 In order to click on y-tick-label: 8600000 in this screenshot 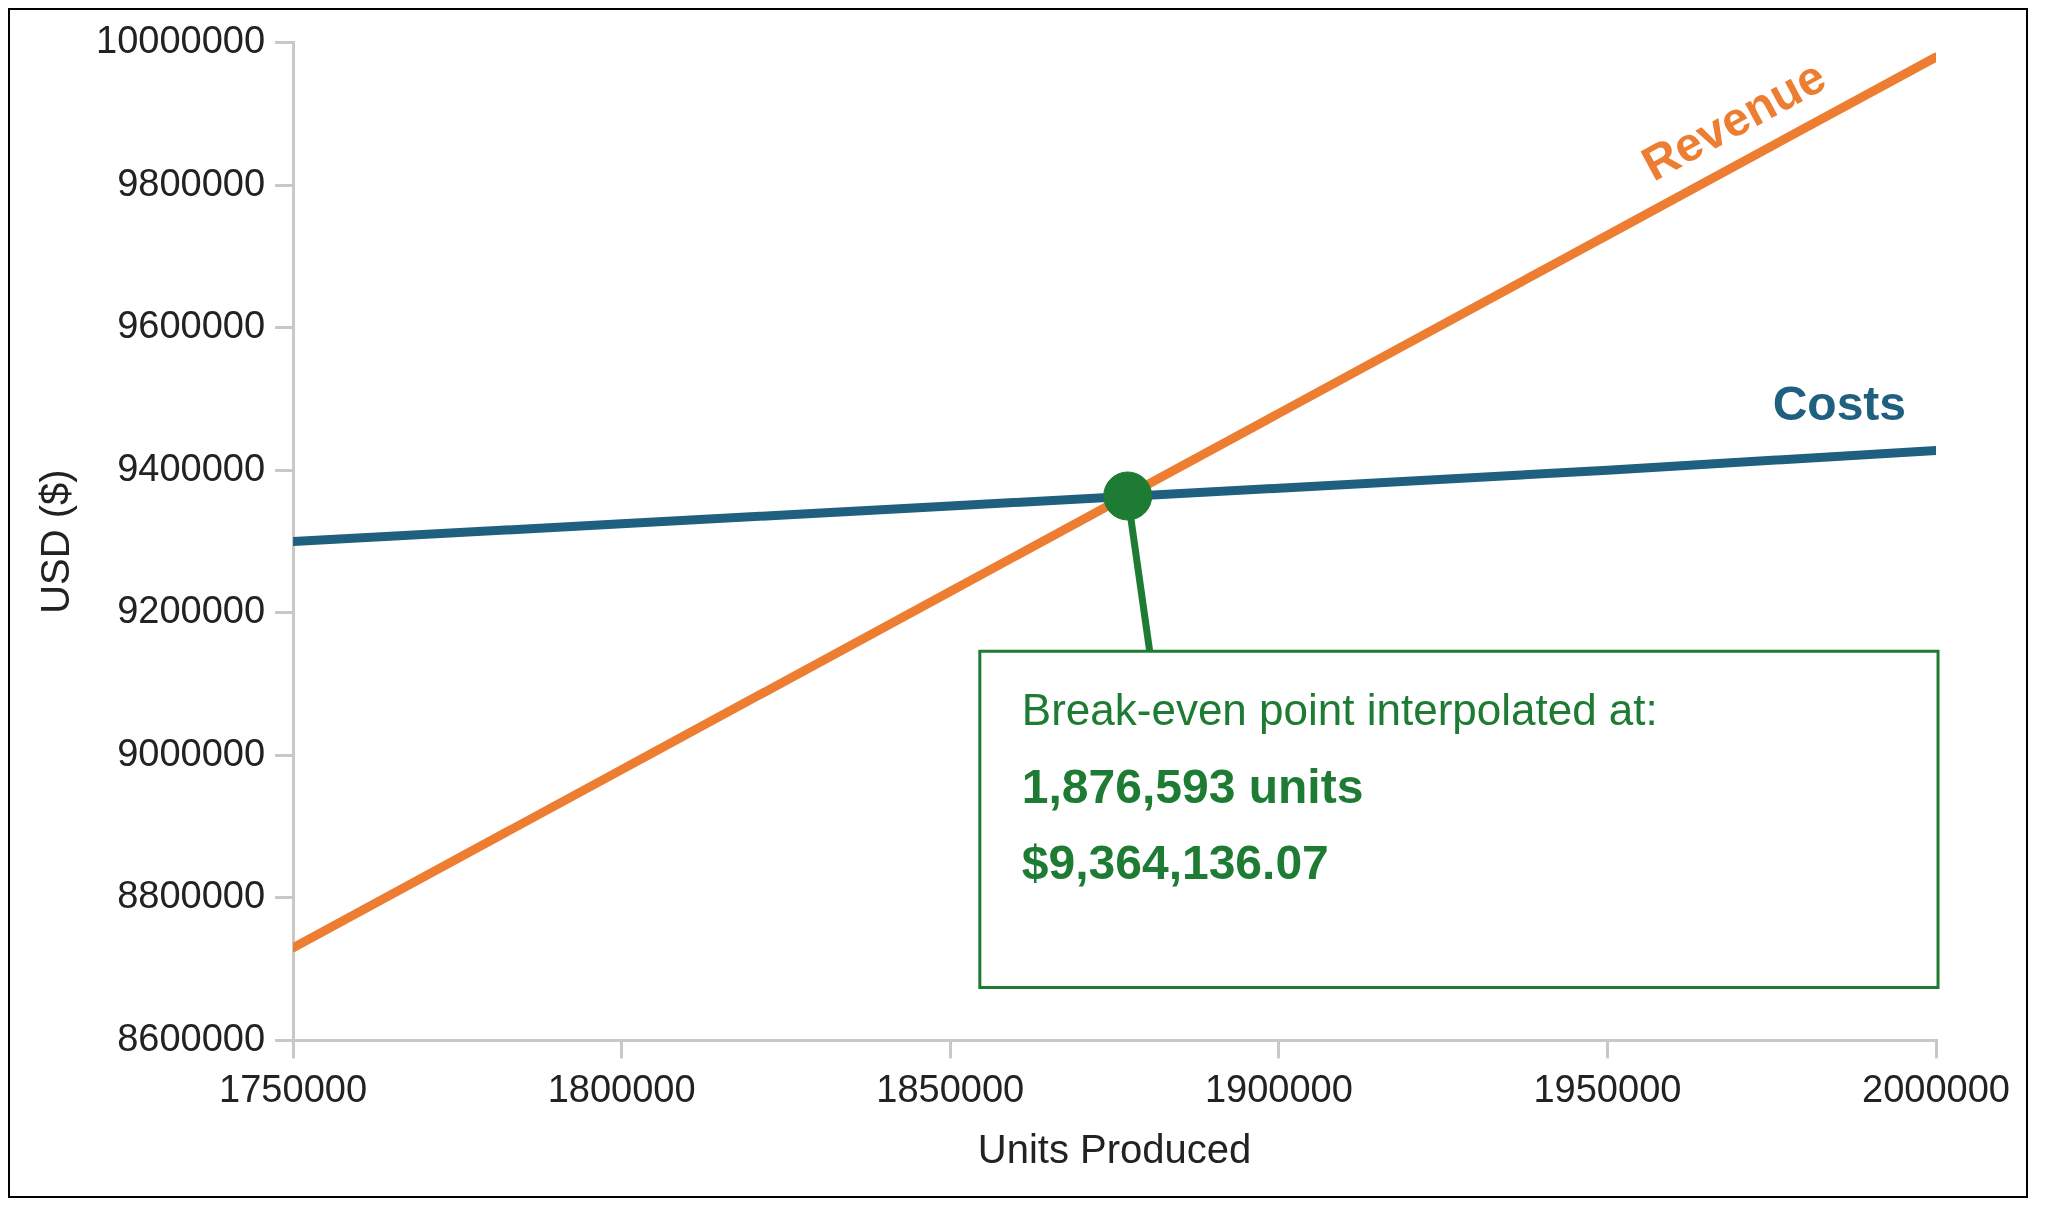, I will do `click(191, 1037)`.